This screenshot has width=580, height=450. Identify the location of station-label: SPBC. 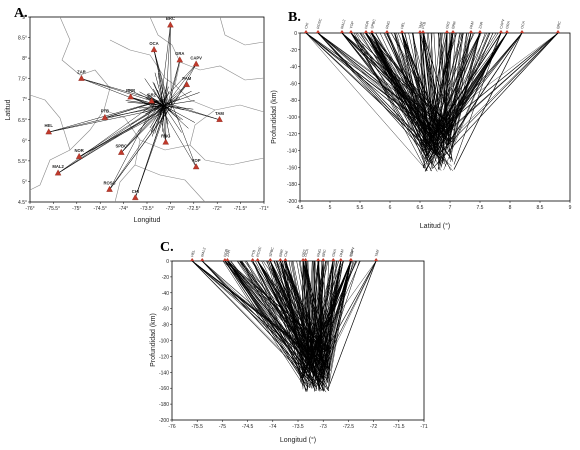
(271, 251).